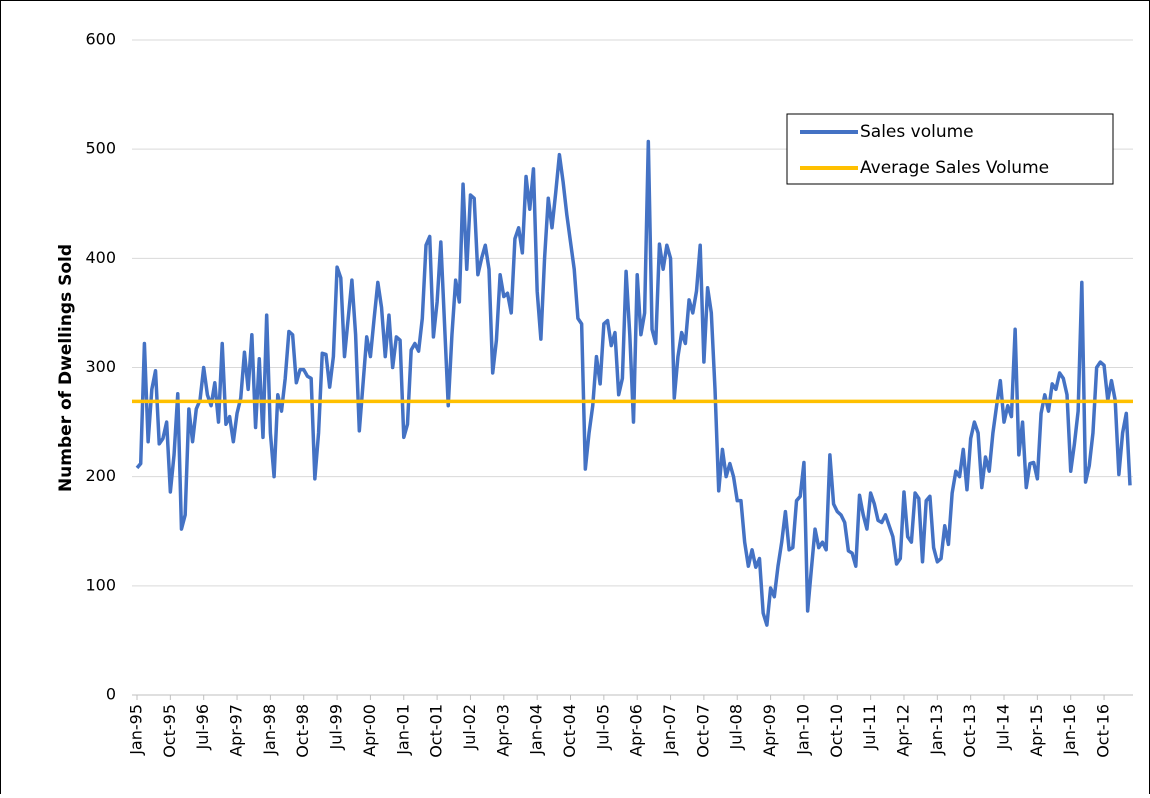 Image resolution: width=1150 pixels, height=798 pixels. I want to click on x-tick-label: Jan-16, so click(1069, 730).